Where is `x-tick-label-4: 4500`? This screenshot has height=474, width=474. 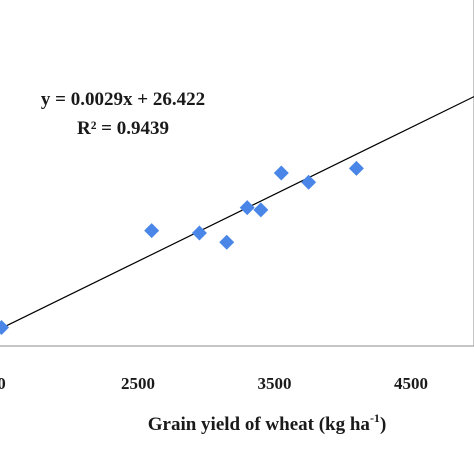
x-tick-label-4: 4500 is located at coordinates (411, 383).